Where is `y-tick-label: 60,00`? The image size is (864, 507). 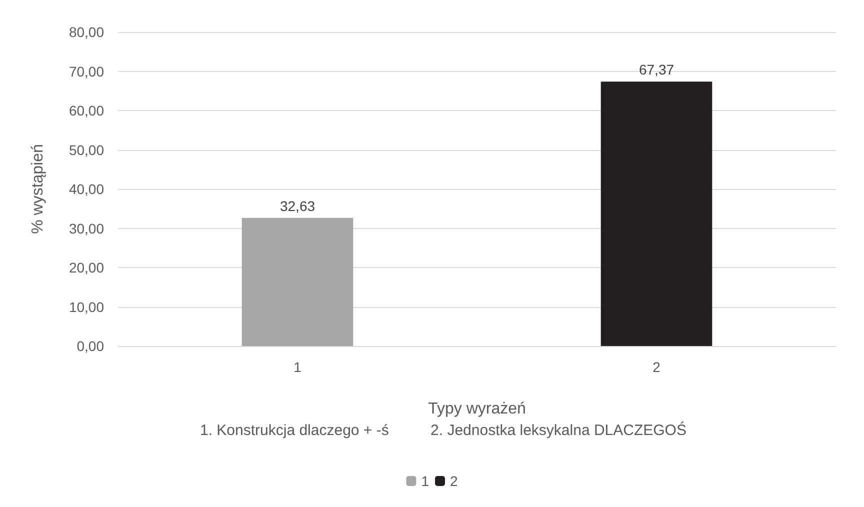 y-tick-label: 60,00 is located at coordinates (86, 110).